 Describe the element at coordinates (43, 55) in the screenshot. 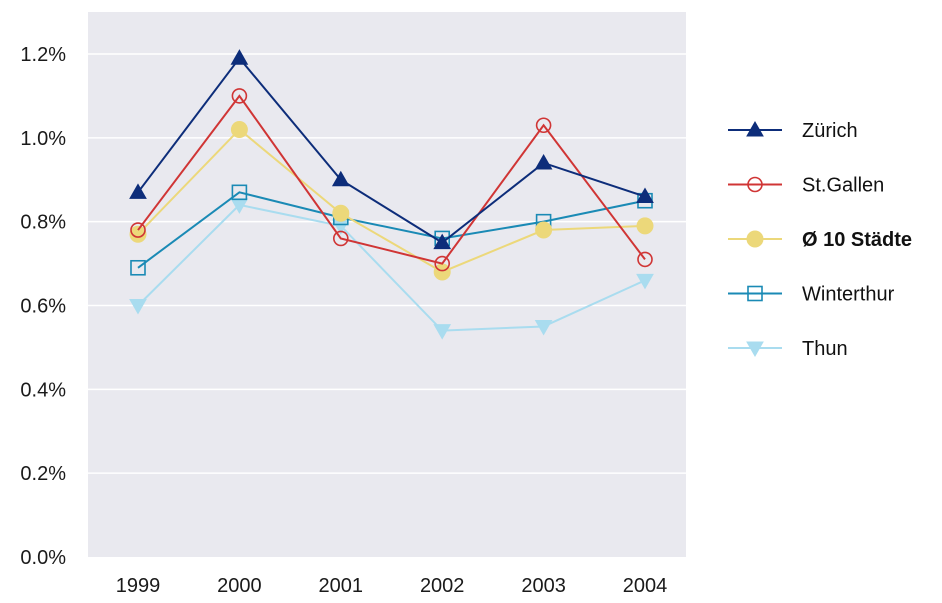

I see `y-tick-label: 1.2%` at that location.